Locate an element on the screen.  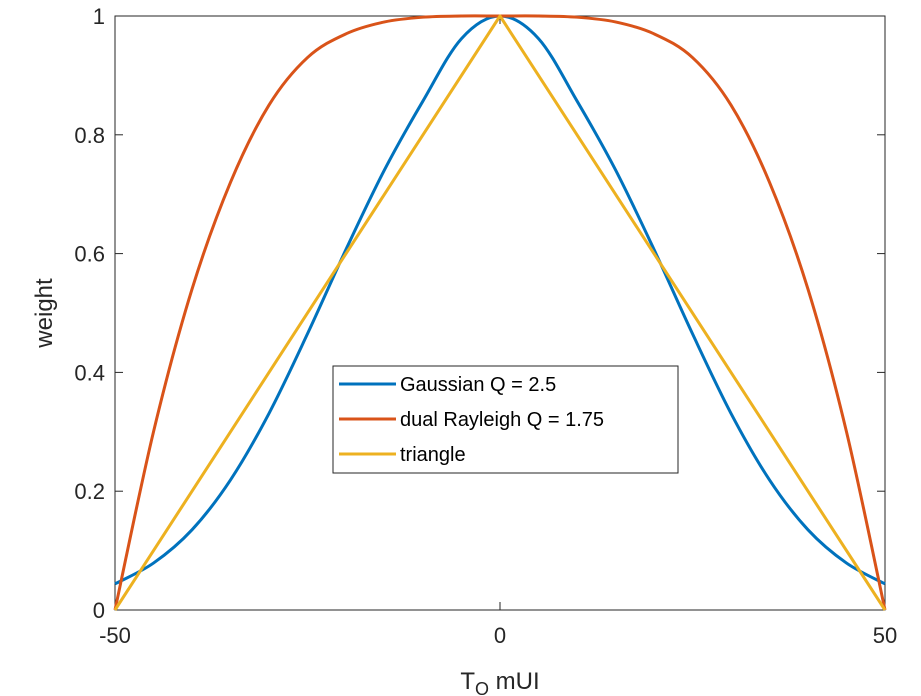
y-axis-label: weight is located at coordinates (44, 313).